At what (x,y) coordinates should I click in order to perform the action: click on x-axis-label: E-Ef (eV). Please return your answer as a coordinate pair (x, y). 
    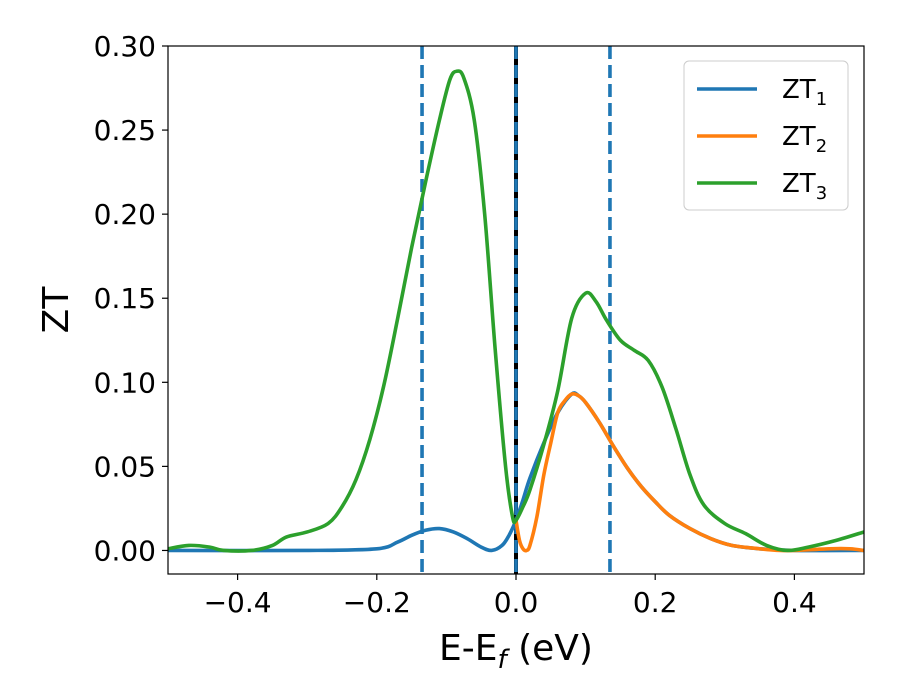
    Looking at the image, I should click on (516, 651).